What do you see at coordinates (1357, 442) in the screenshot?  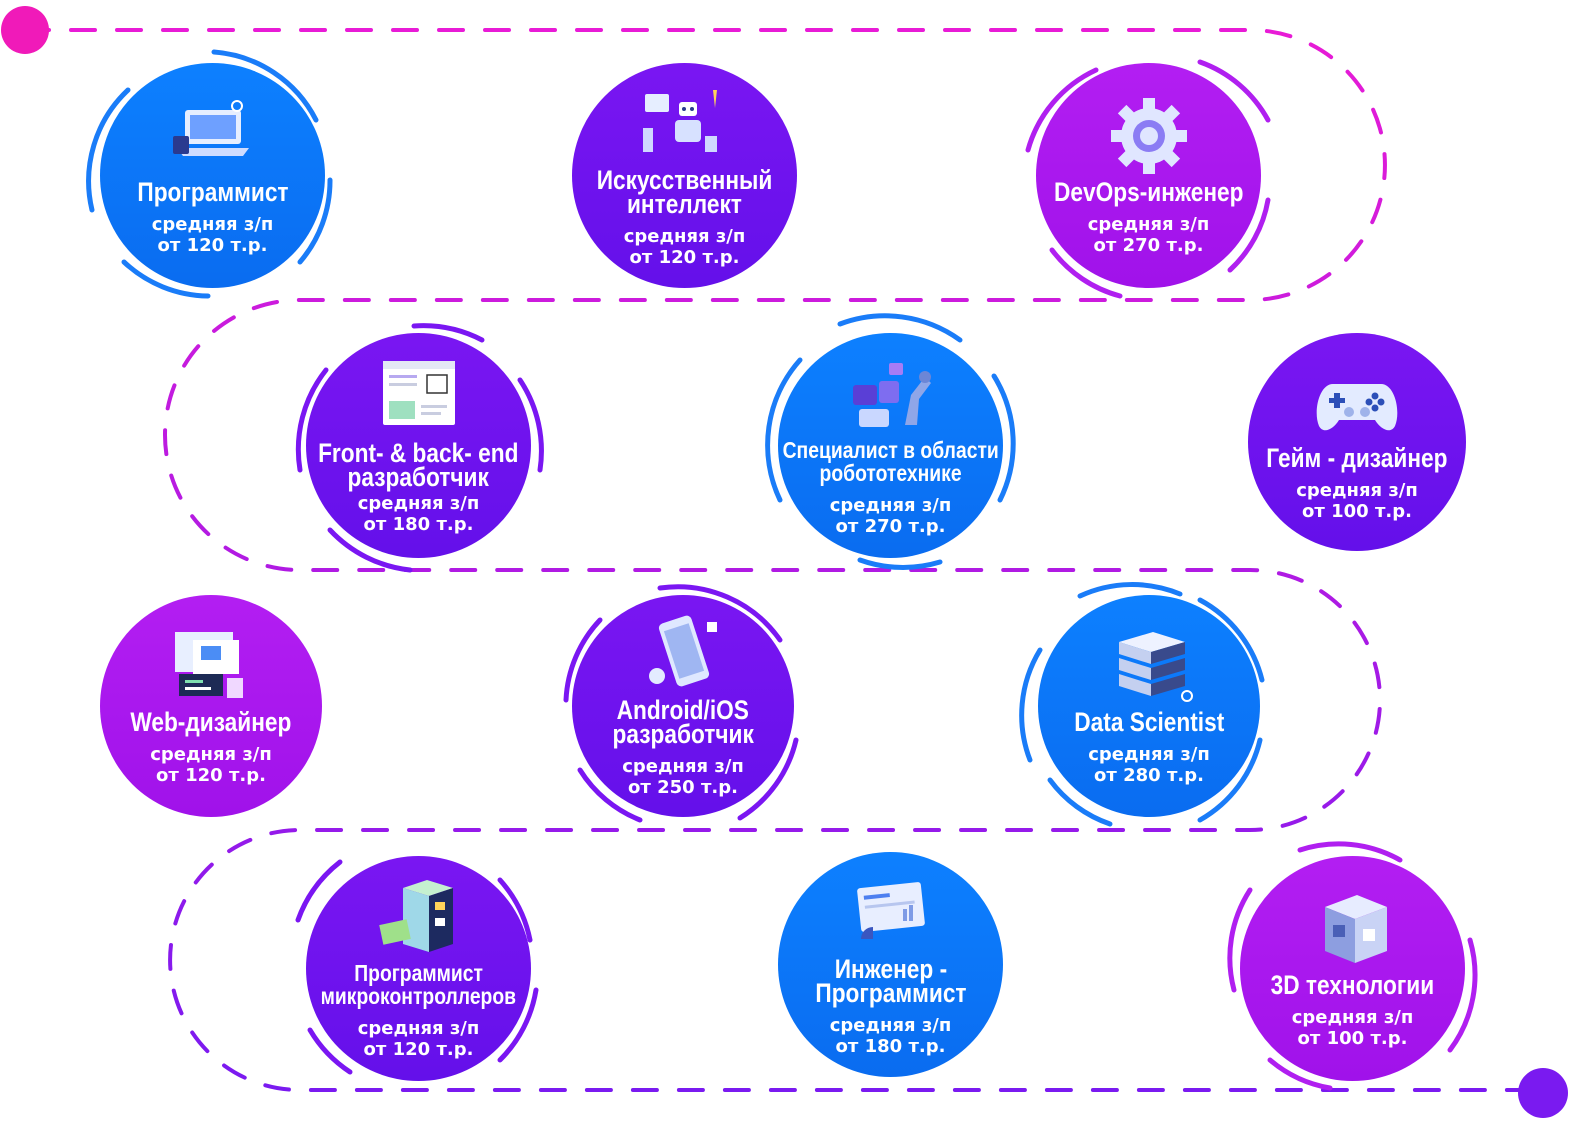 I see `node-gamedesign: Гейм - дизайнер средняя з/п от 100 т.р.` at bounding box center [1357, 442].